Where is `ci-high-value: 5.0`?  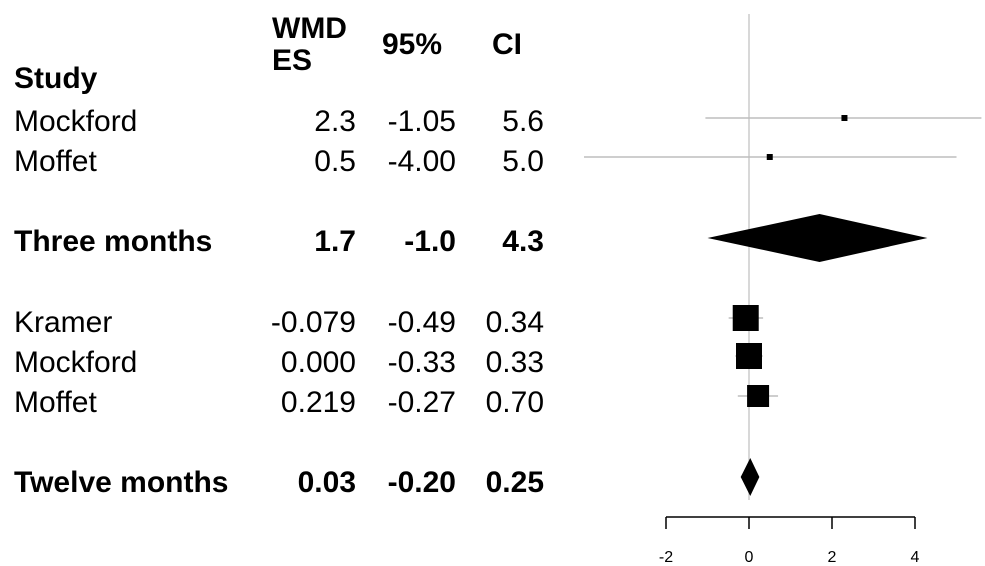
ci-high-value: 5.0 is located at coordinates (523, 161).